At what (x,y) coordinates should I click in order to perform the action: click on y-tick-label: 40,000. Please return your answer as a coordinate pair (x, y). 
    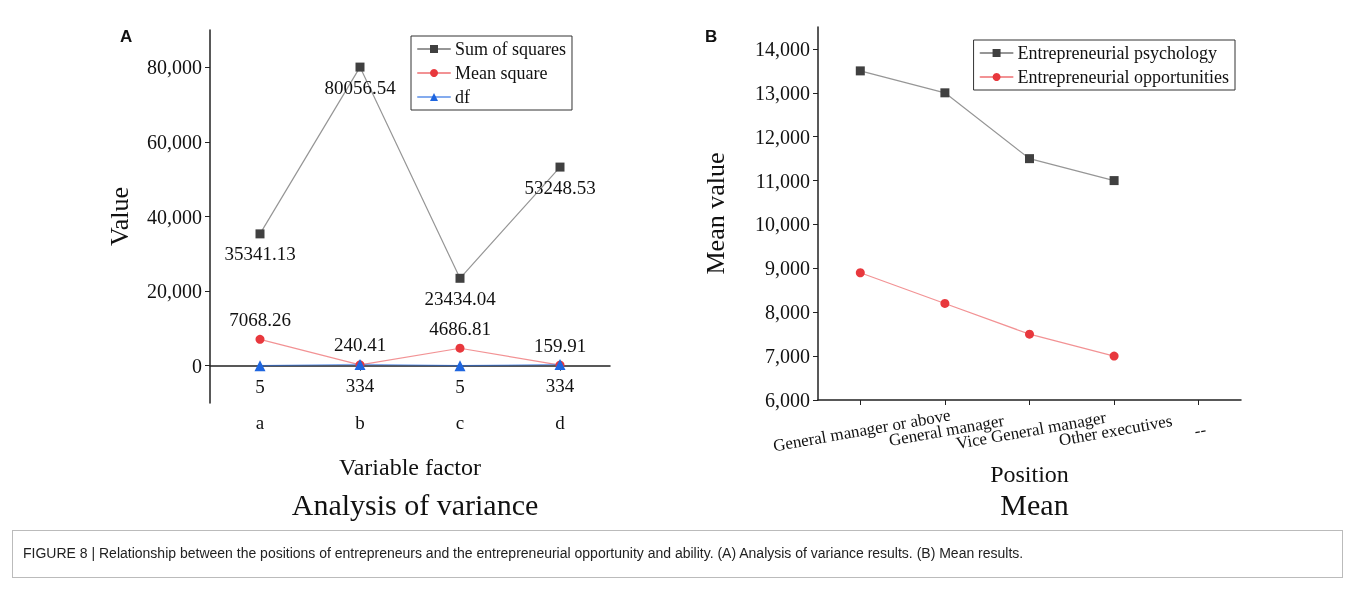
    Looking at the image, I should click on (174, 216).